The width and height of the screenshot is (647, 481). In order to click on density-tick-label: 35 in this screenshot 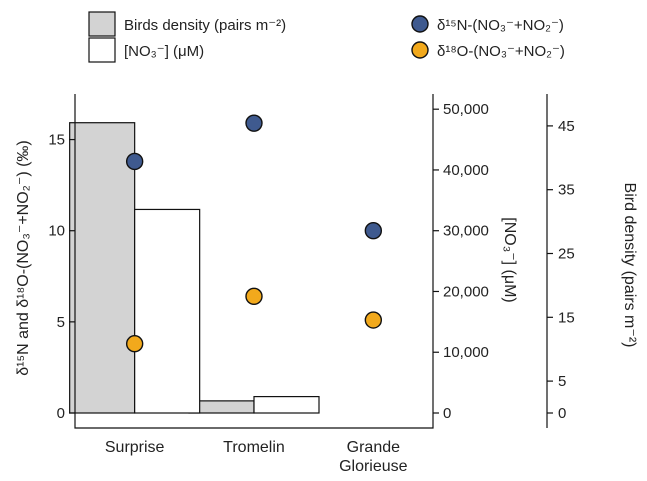, I will do `click(566, 190)`.